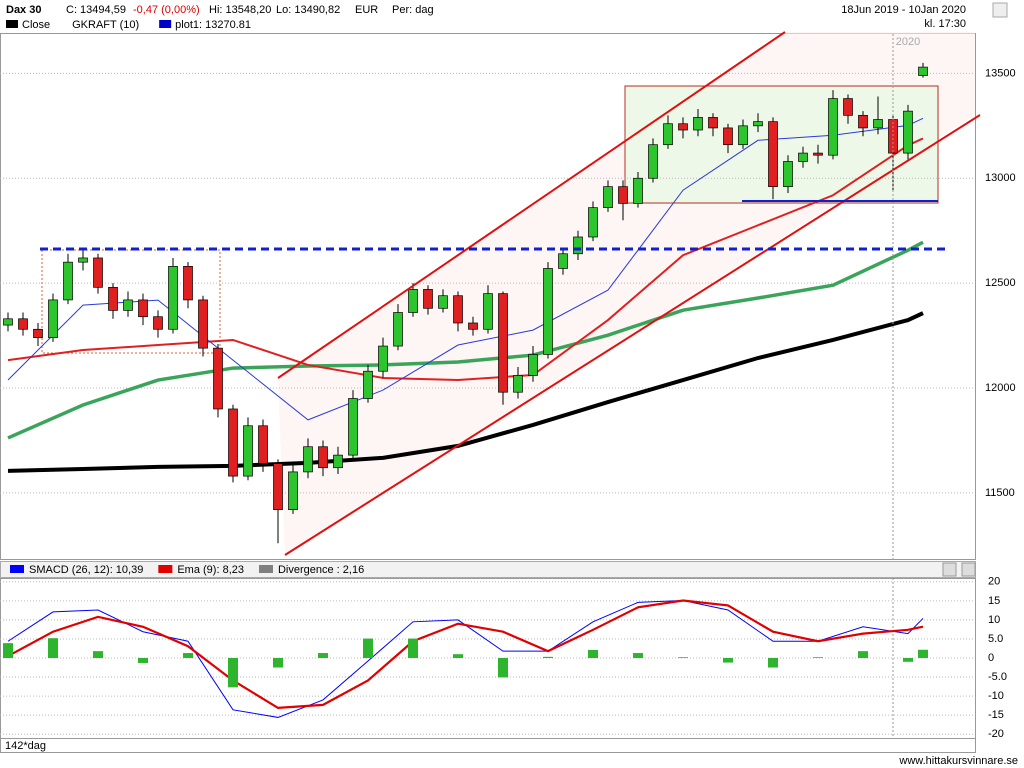 The height and width of the screenshot is (768, 1024). Describe the element at coordinates (997, 677) in the screenshot. I see `y-tick-label: -5.0` at that location.